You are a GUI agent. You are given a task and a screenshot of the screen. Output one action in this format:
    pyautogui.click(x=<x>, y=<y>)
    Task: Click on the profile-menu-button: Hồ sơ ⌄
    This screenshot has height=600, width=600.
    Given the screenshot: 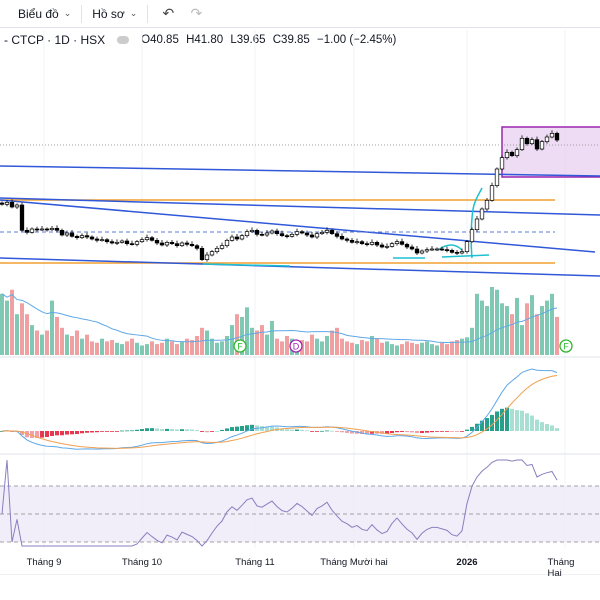 What is the action you would take?
    pyautogui.click(x=114, y=13)
    